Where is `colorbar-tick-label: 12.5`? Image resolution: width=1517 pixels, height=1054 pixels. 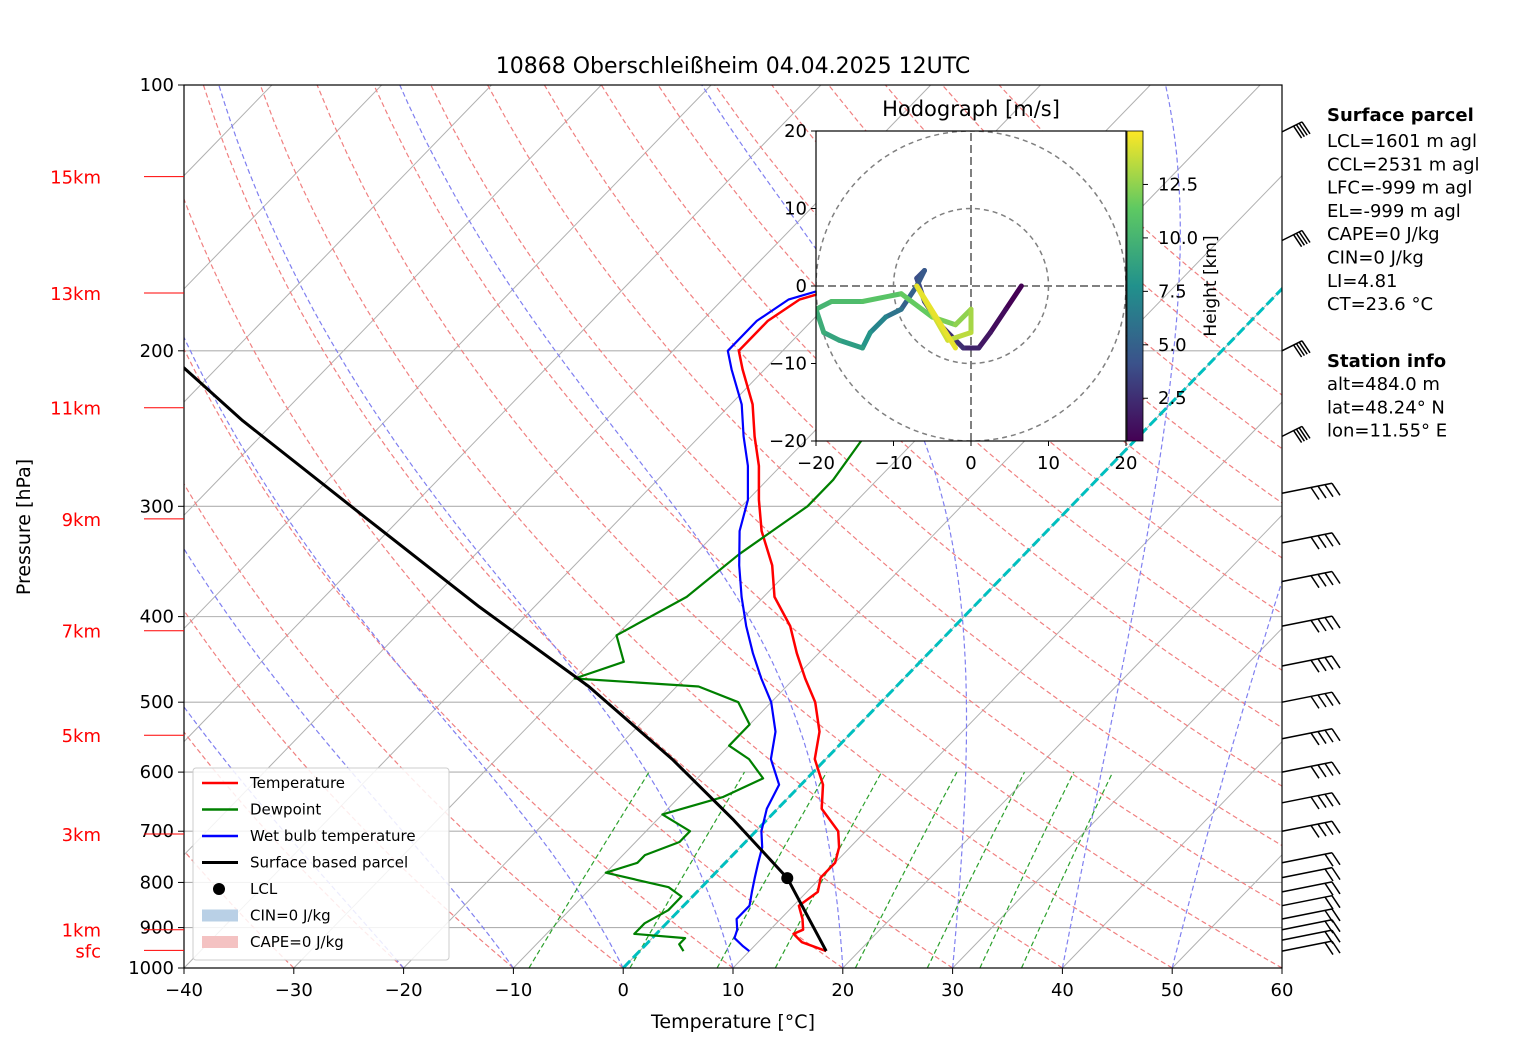 colorbar-tick-label: 12.5 is located at coordinates (1178, 184).